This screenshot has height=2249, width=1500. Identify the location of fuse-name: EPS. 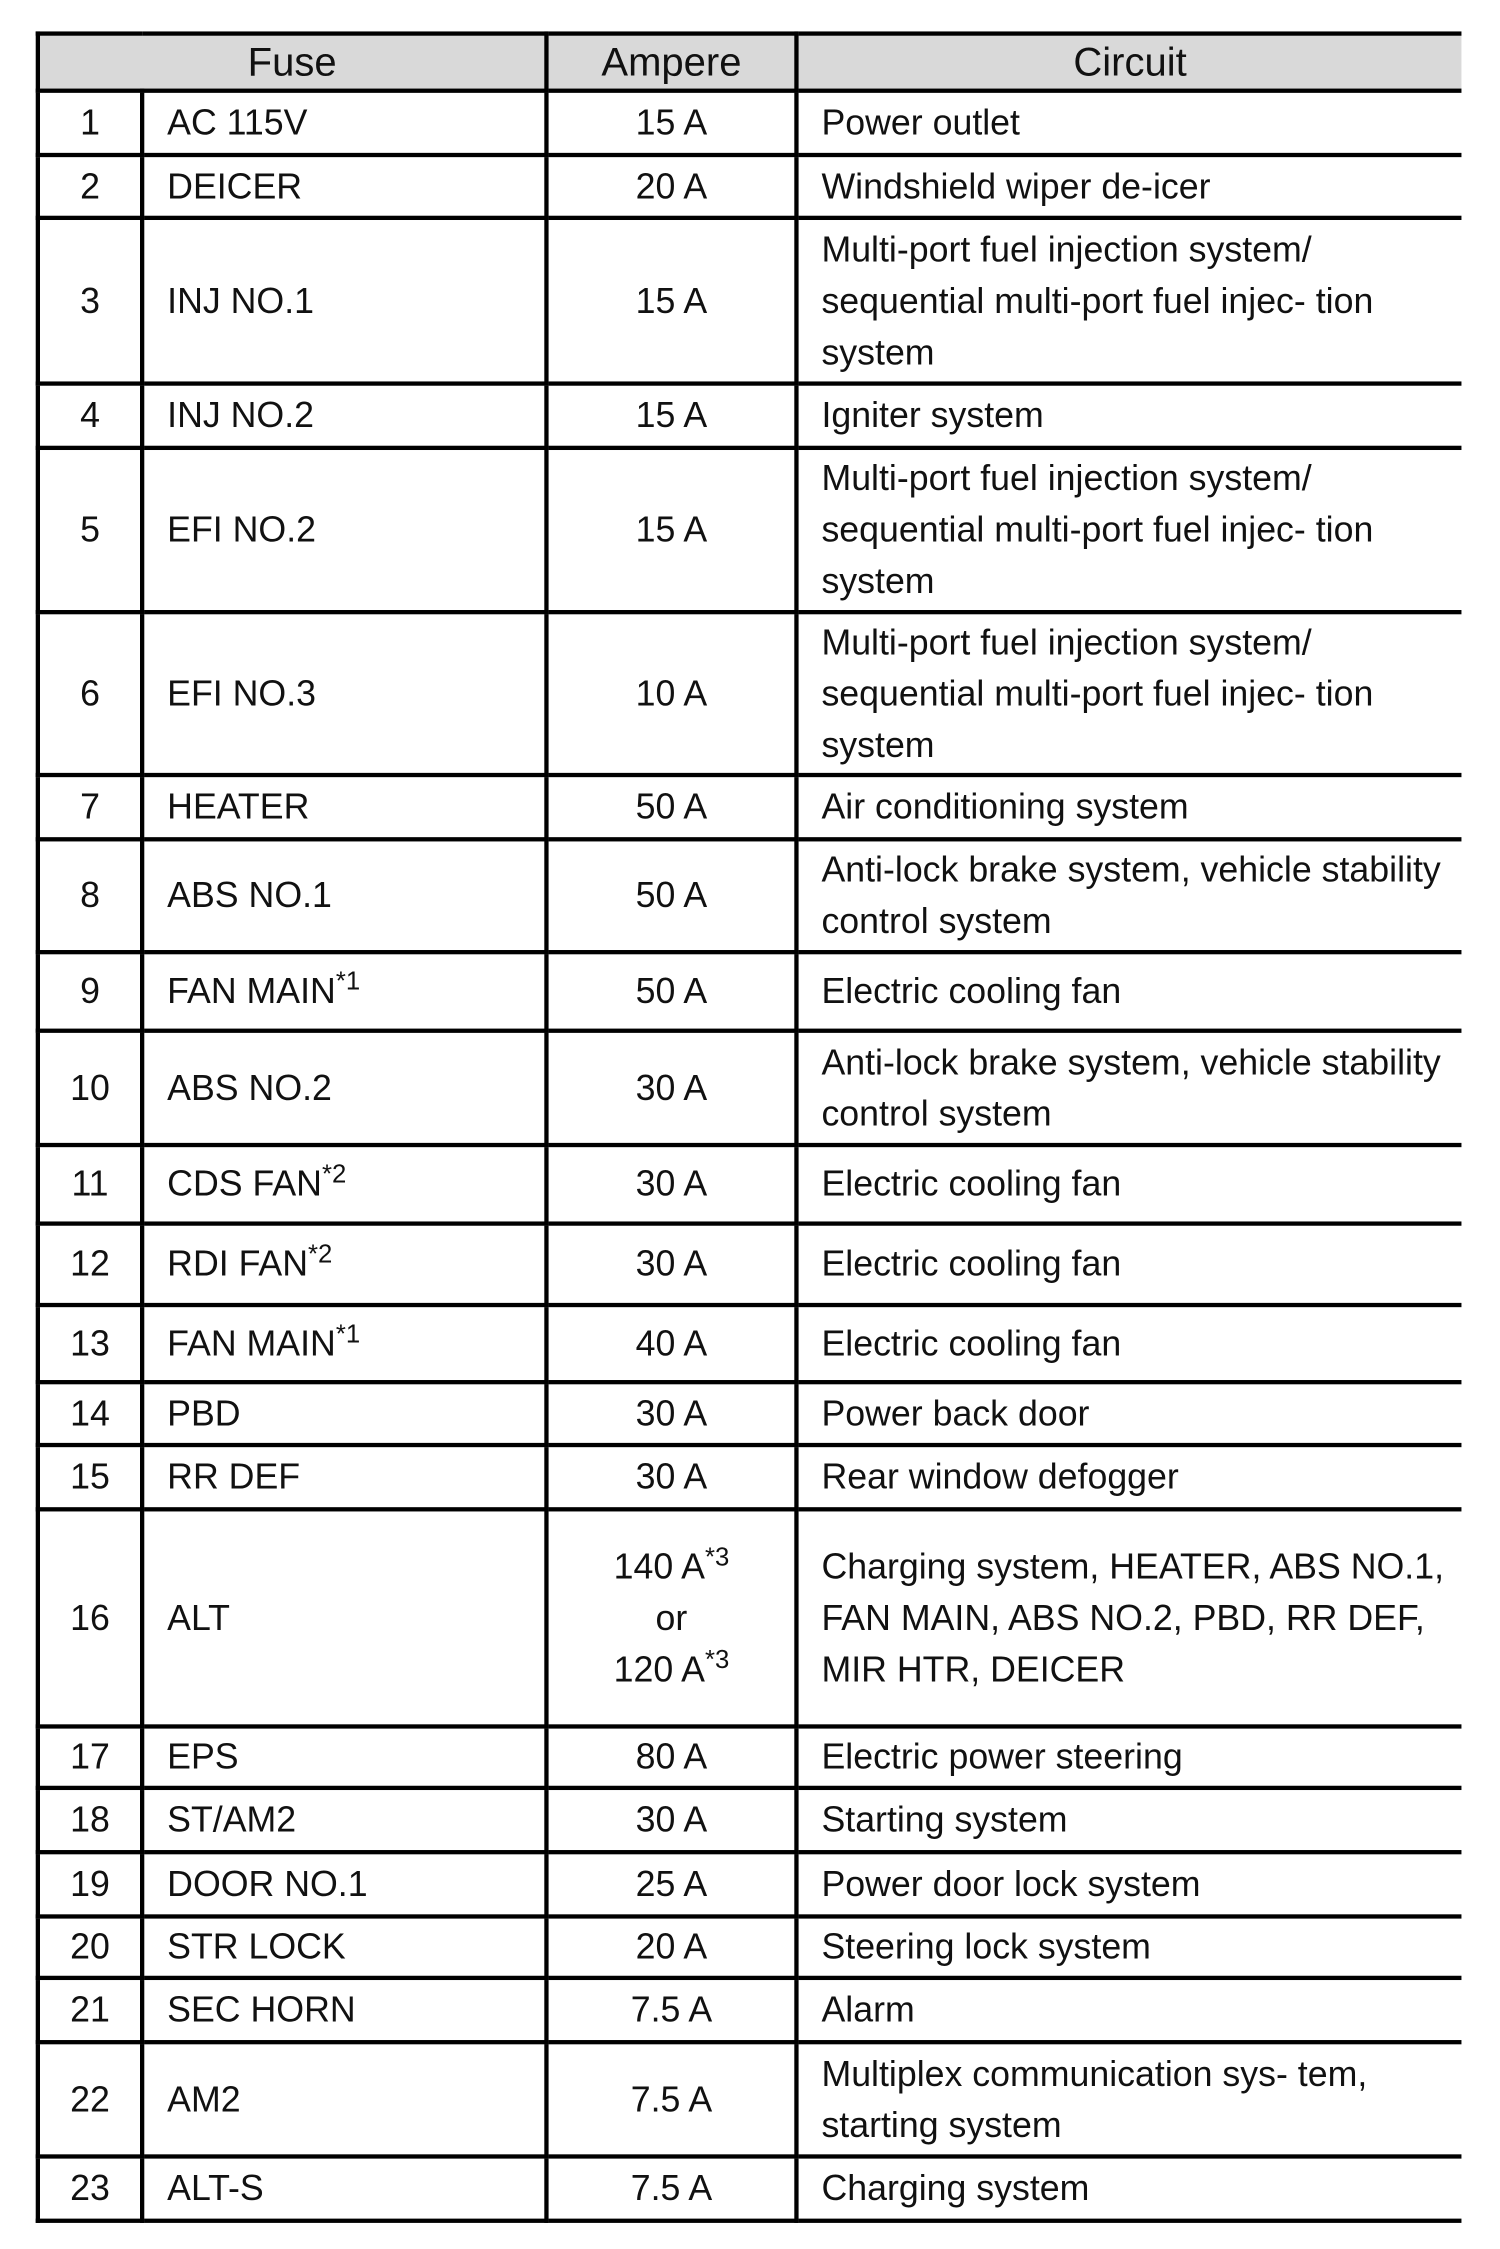
(203, 1757).